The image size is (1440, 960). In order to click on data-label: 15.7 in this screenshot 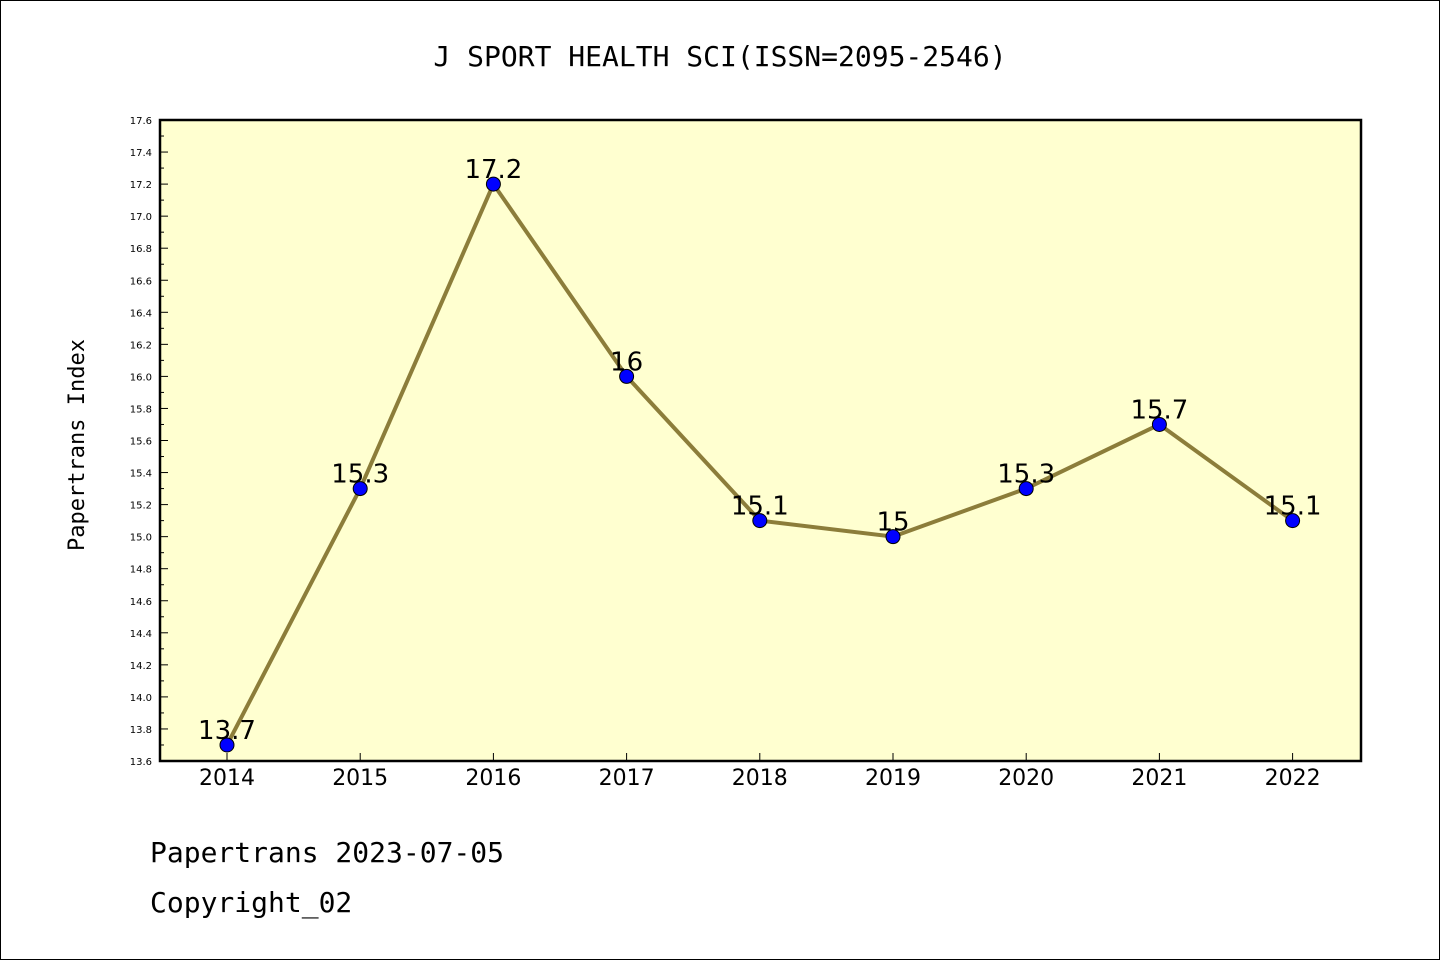, I will do `click(1159, 410)`.